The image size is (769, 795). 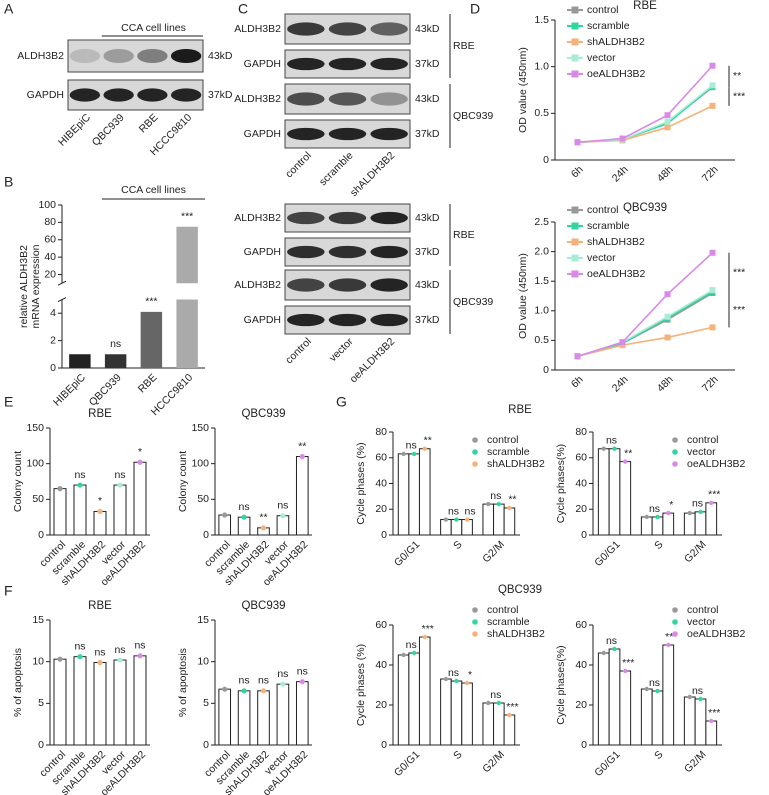 What do you see at coordinates (243, 9) in the screenshot?
I see `panel-letter: C` at bounding box center [243, 9].